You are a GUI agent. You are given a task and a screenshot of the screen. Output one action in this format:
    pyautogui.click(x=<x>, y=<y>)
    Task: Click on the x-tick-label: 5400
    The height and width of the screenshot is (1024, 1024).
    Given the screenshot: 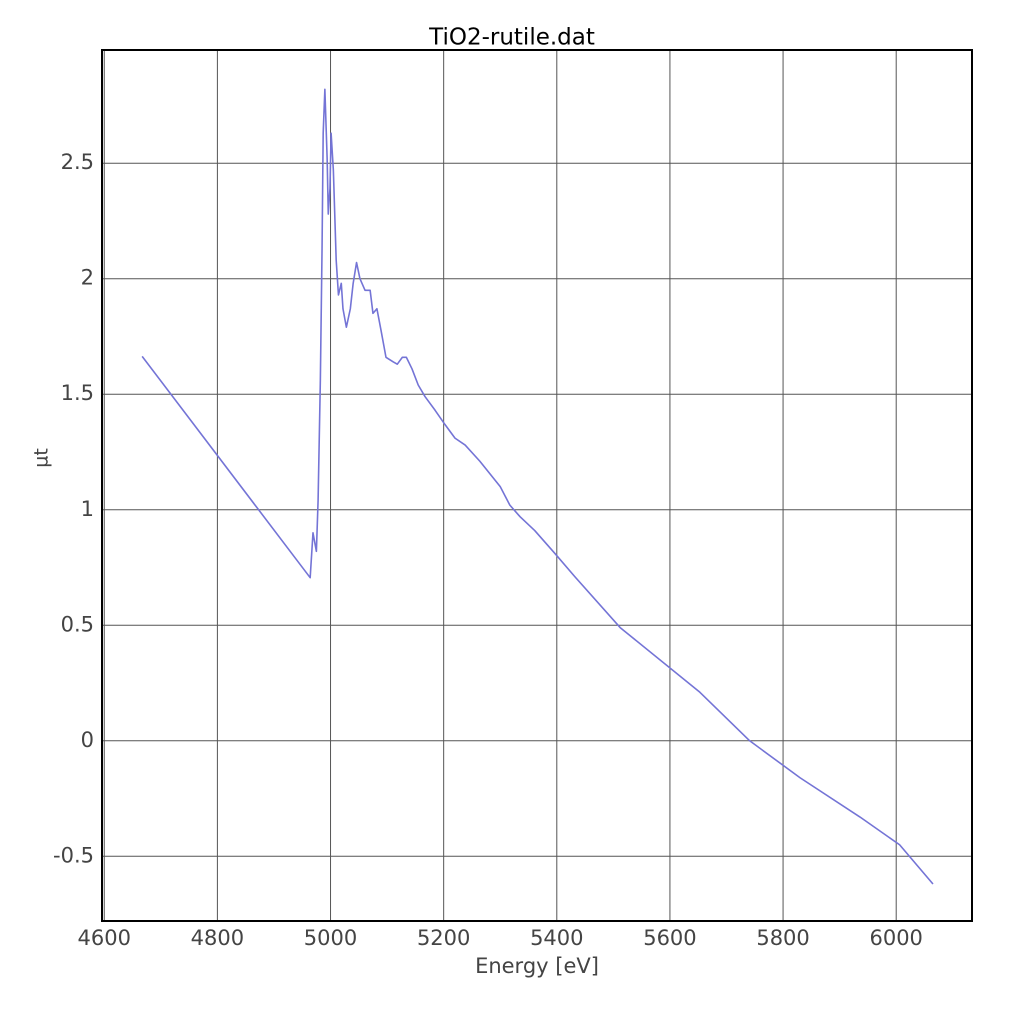 What is the action you would take?
    pyautogui.click(x=556, y=938)
    